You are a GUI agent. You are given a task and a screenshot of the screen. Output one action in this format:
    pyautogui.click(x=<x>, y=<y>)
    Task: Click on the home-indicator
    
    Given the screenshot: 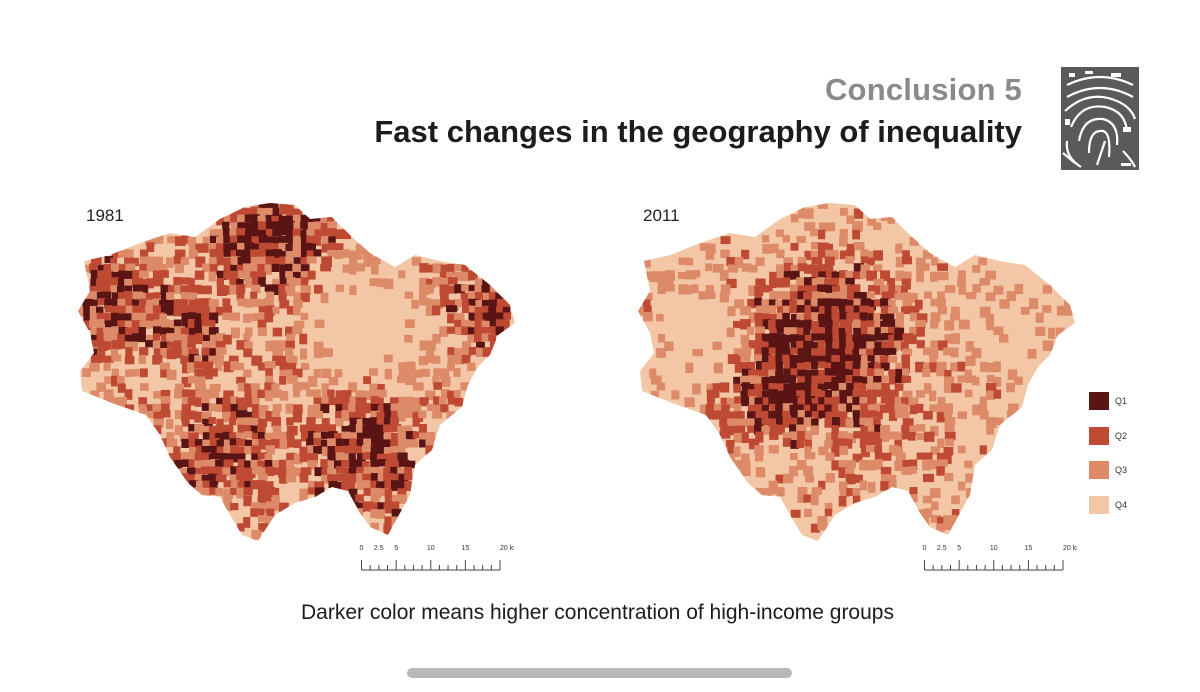 What is the action you would take?
    pyautogui.click(x=599, y=673)
    